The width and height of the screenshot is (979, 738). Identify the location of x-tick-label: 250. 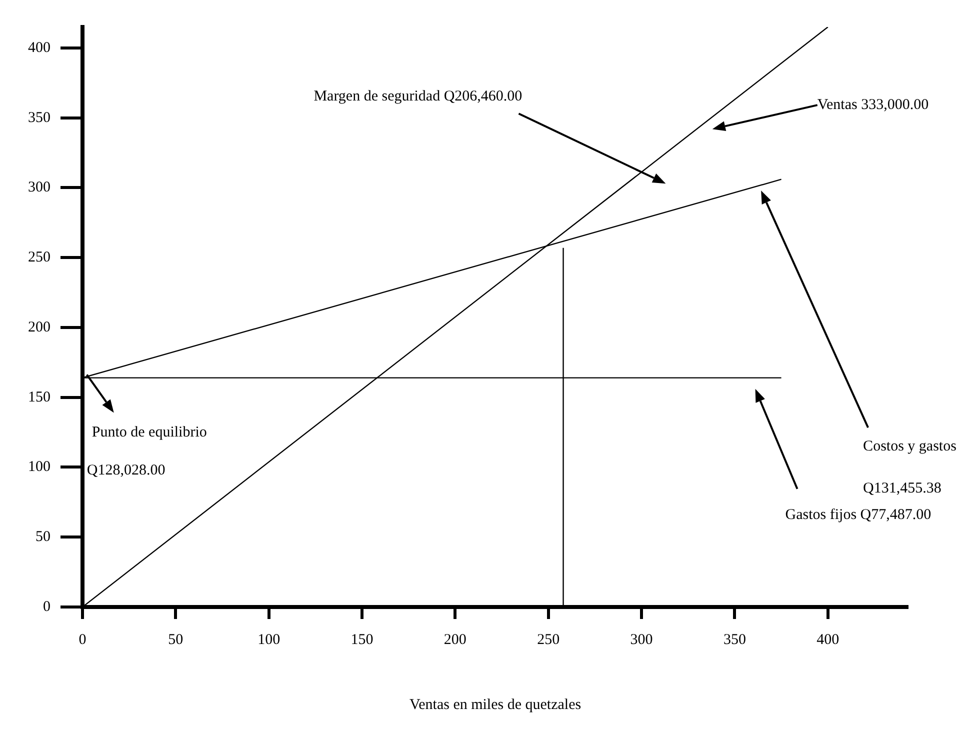
(548, 640).